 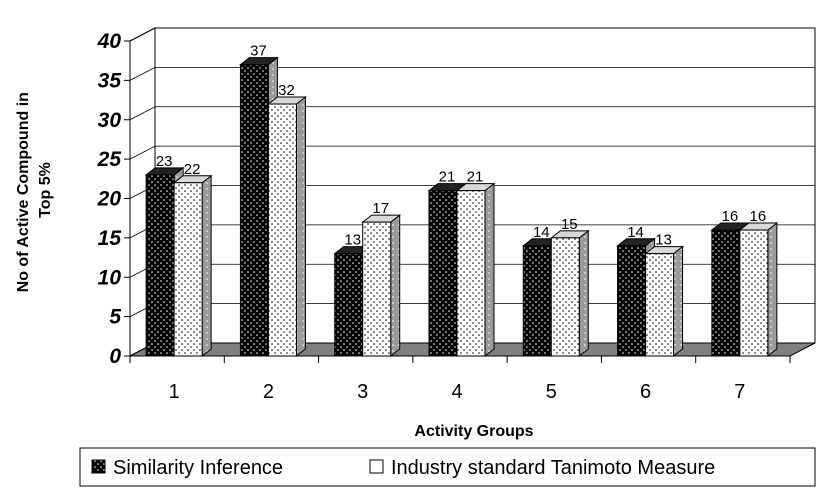 I want to click on y-tick-label: 0, so click(x=115, y=356).